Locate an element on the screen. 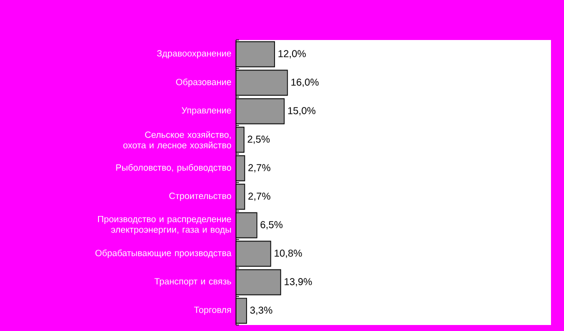  data-label: 16,0% is located at coordinates (305, 82).